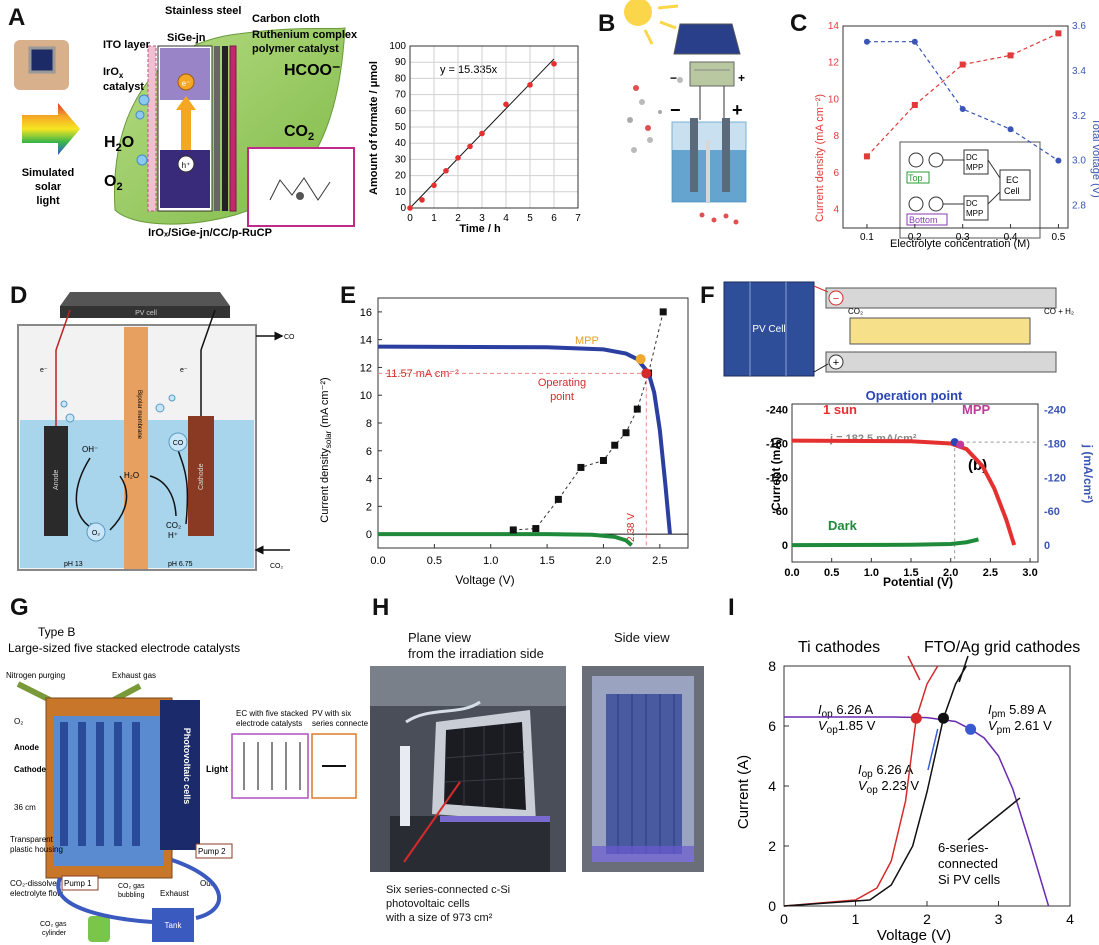  I want to click on formate-xlabel: Time / h, so click(480, 229).